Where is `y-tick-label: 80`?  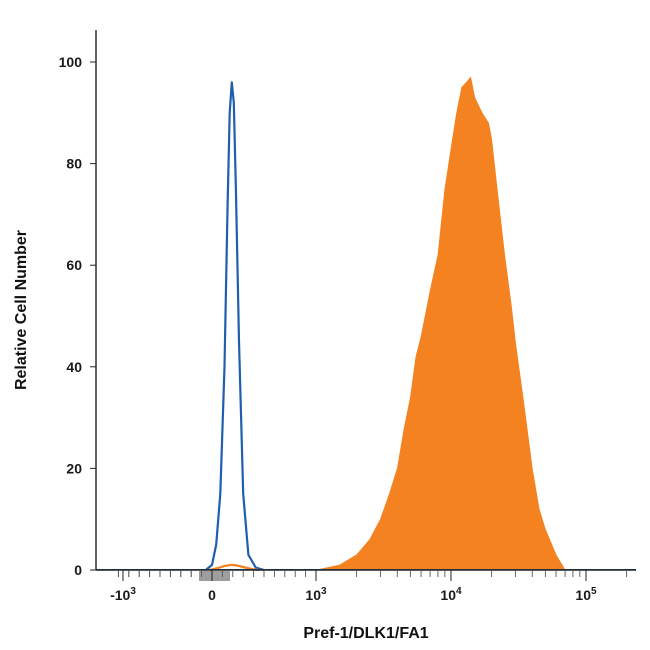 y-tick-label: 80 is located at coordinates (74, 164).